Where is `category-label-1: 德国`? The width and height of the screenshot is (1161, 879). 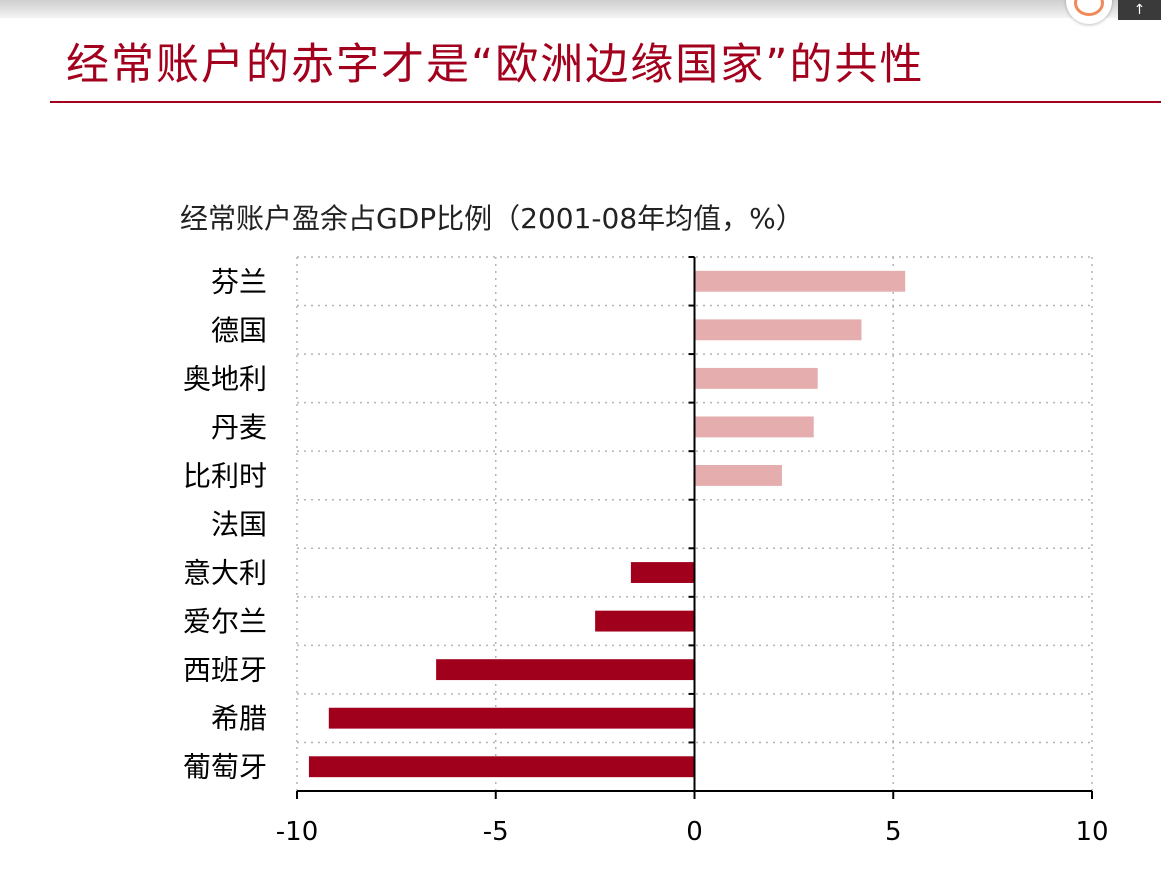
category-label-1: 德国 is located at coordinates (239, 330).